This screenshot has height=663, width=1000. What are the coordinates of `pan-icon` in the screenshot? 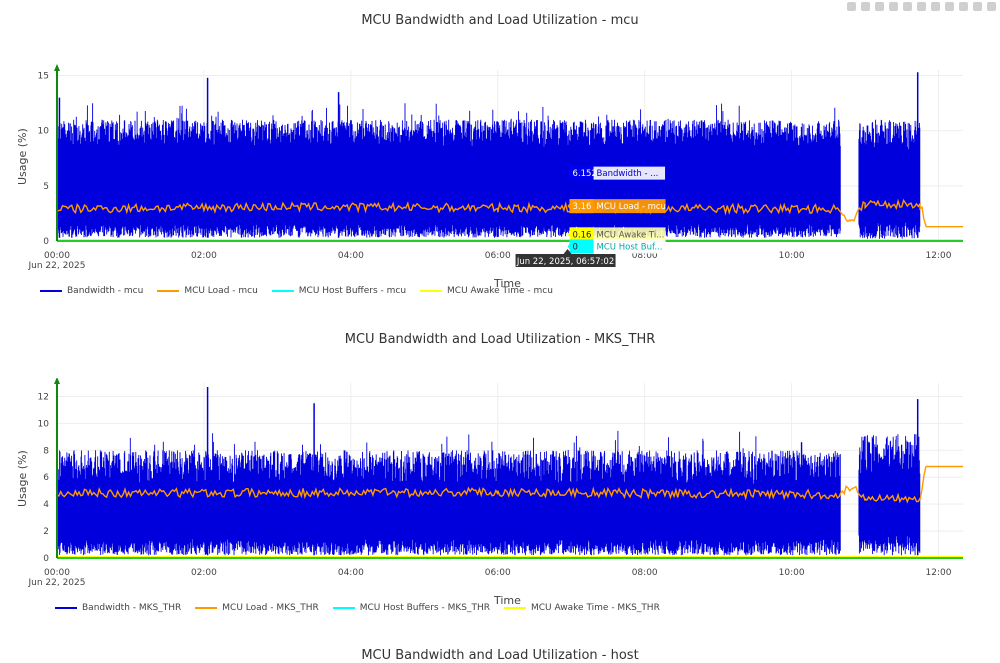 It's located at (879, 6).